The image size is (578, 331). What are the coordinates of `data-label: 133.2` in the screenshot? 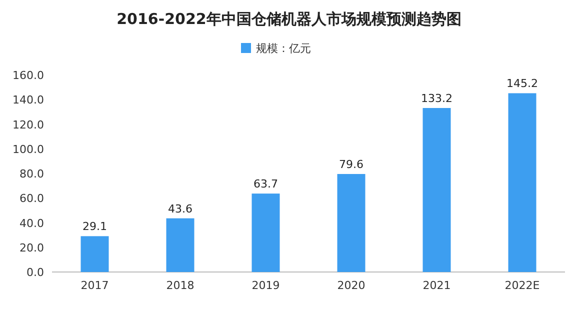 It's located at (436, 98).